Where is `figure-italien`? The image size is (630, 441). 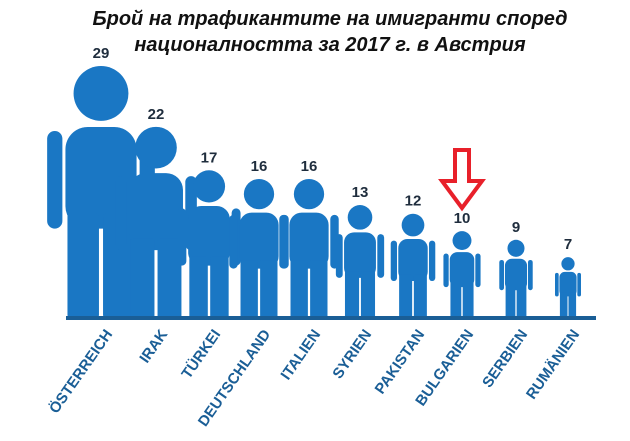 figure-italien is located at coordinates (309, 248).